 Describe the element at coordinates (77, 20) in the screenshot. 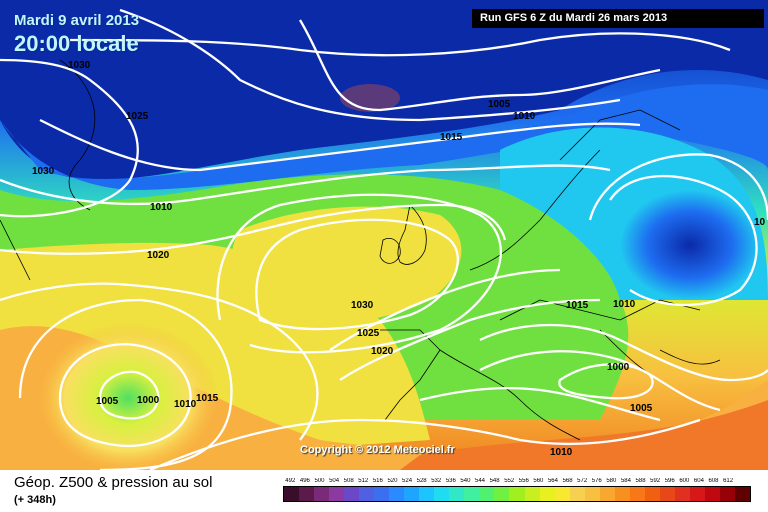

I see `forecast-date: Mardi 9 avril 2013` at that location.